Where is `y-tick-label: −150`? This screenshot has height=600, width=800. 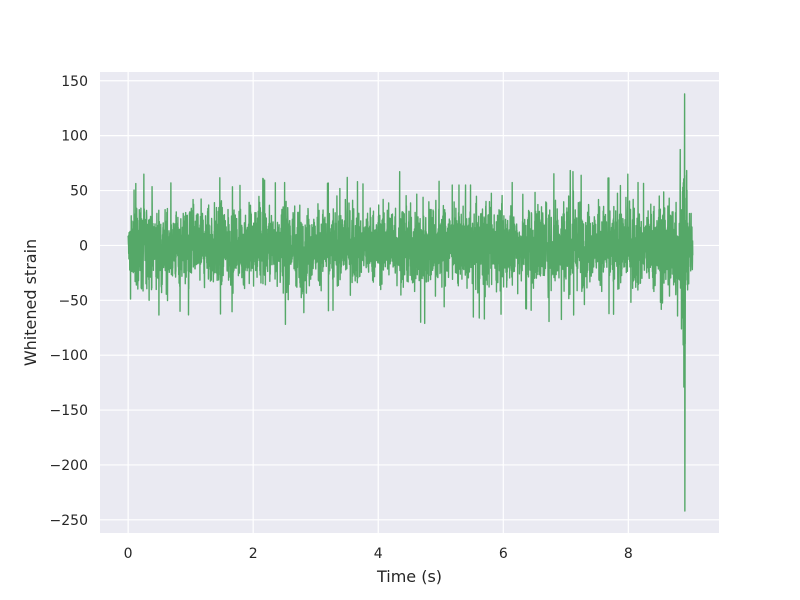
y-tick-label: −150 is located at coordinates (69, 411).